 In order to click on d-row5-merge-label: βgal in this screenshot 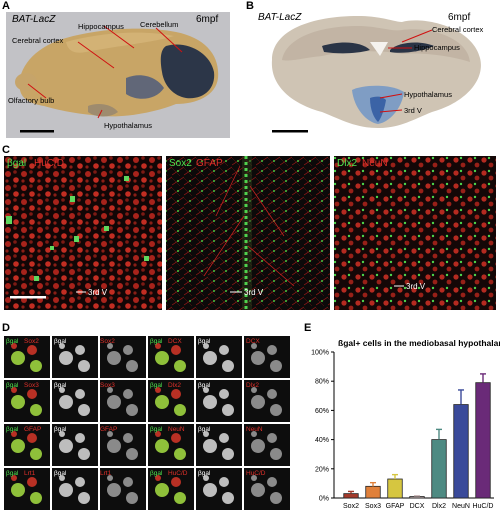, I will do `click(156, 341)`.